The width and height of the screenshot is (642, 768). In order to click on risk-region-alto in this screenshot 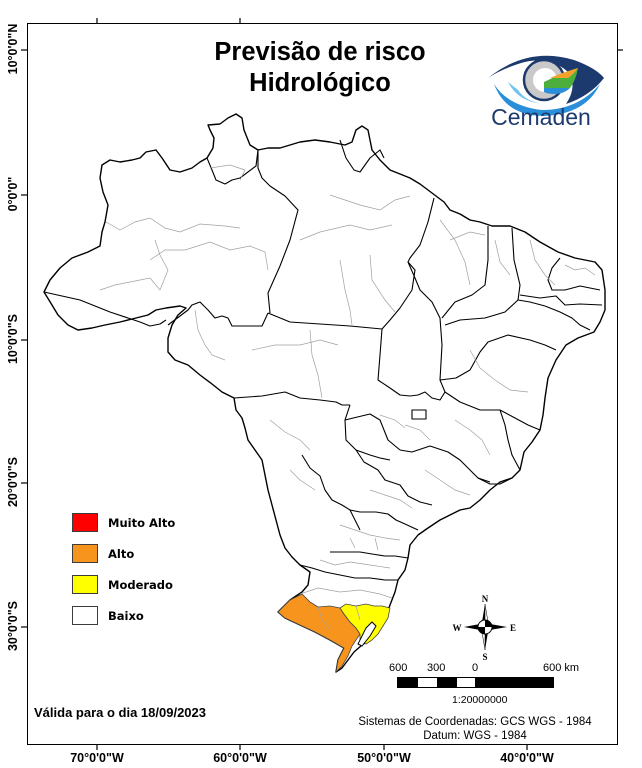, I will do `click(319, 633)`.